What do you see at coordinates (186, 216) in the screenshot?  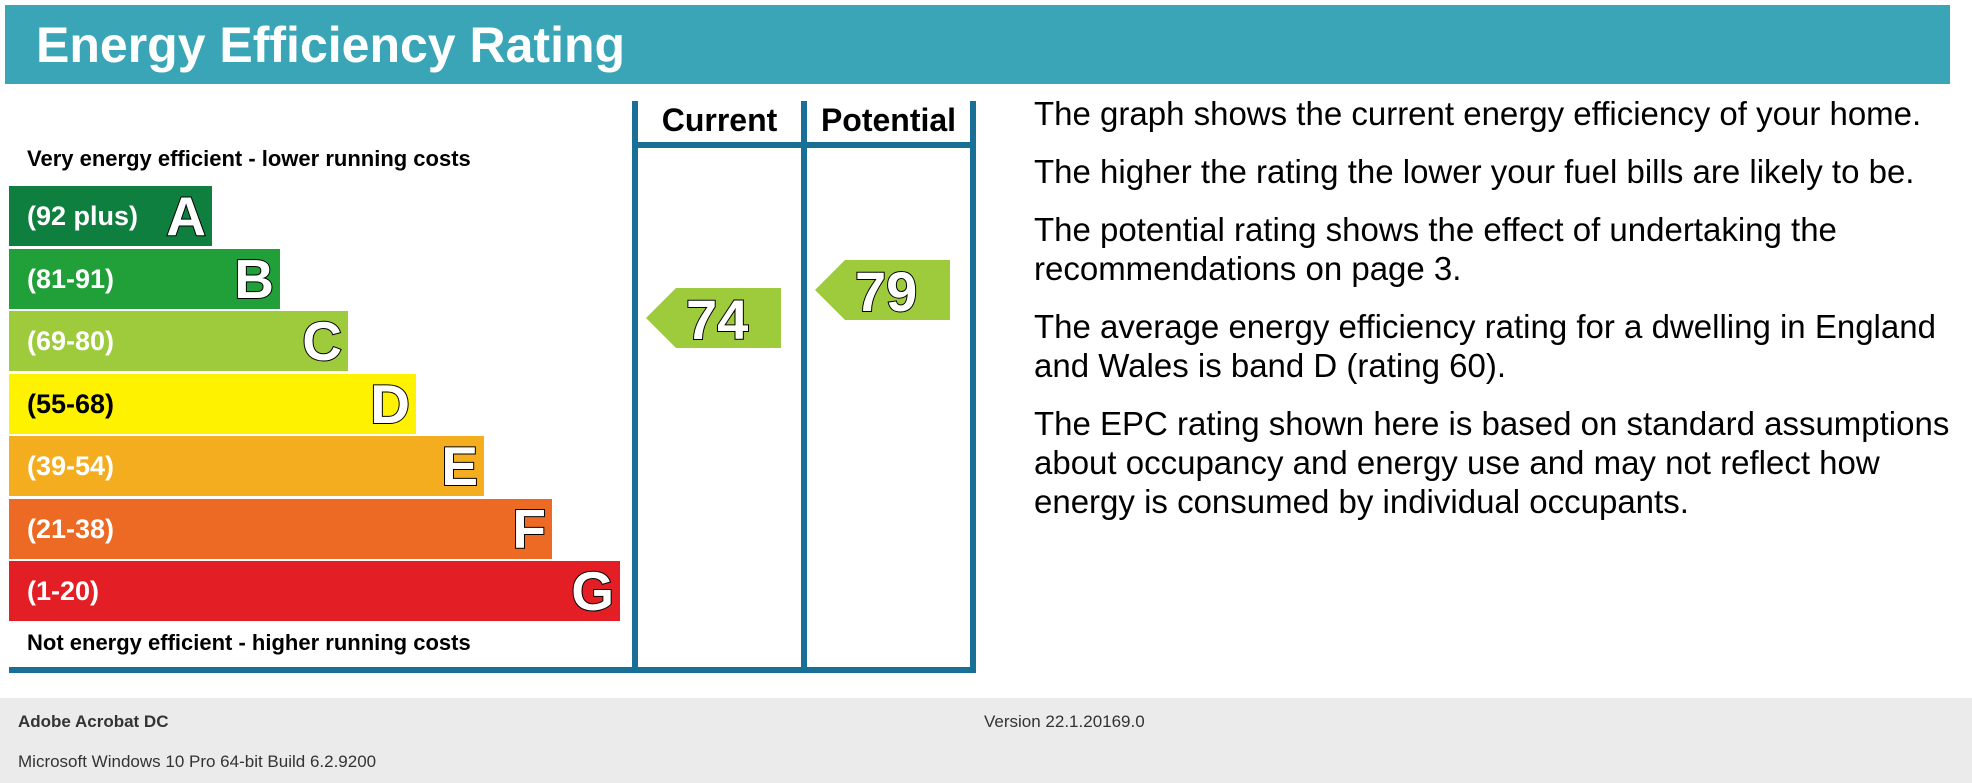 I see `band-letter: A` at bounding box center [186, 216].